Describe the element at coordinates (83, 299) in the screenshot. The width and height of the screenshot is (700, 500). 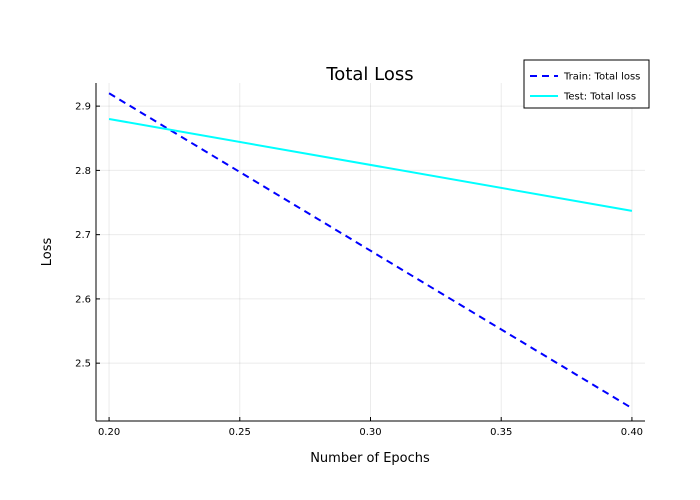
I see `y-tick-label: 2.6` at that location.